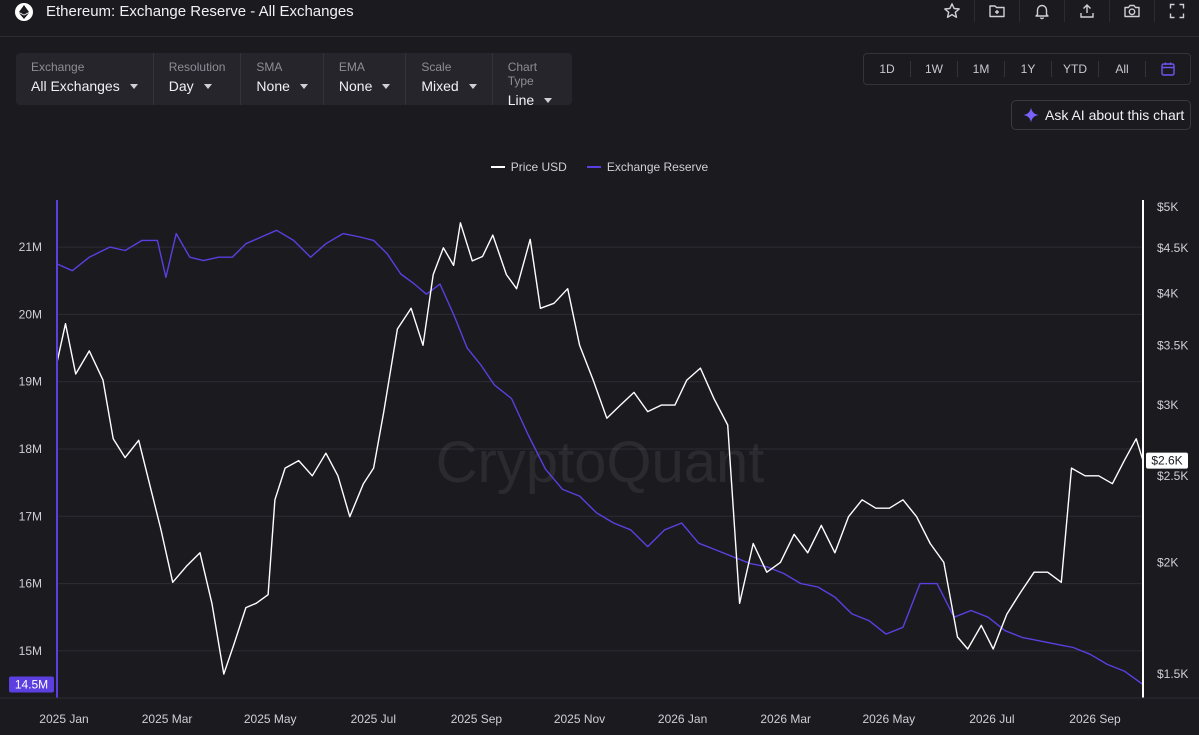 This screenshot has width=1199, height=735. I want to click on chart-type-value: Line, so click(521, 100).